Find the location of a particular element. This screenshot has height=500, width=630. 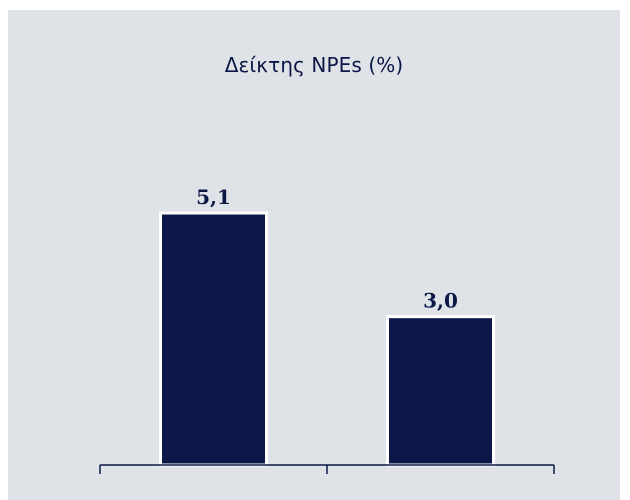

data-label-1: 5,1 is located at coordinates (213, 197).